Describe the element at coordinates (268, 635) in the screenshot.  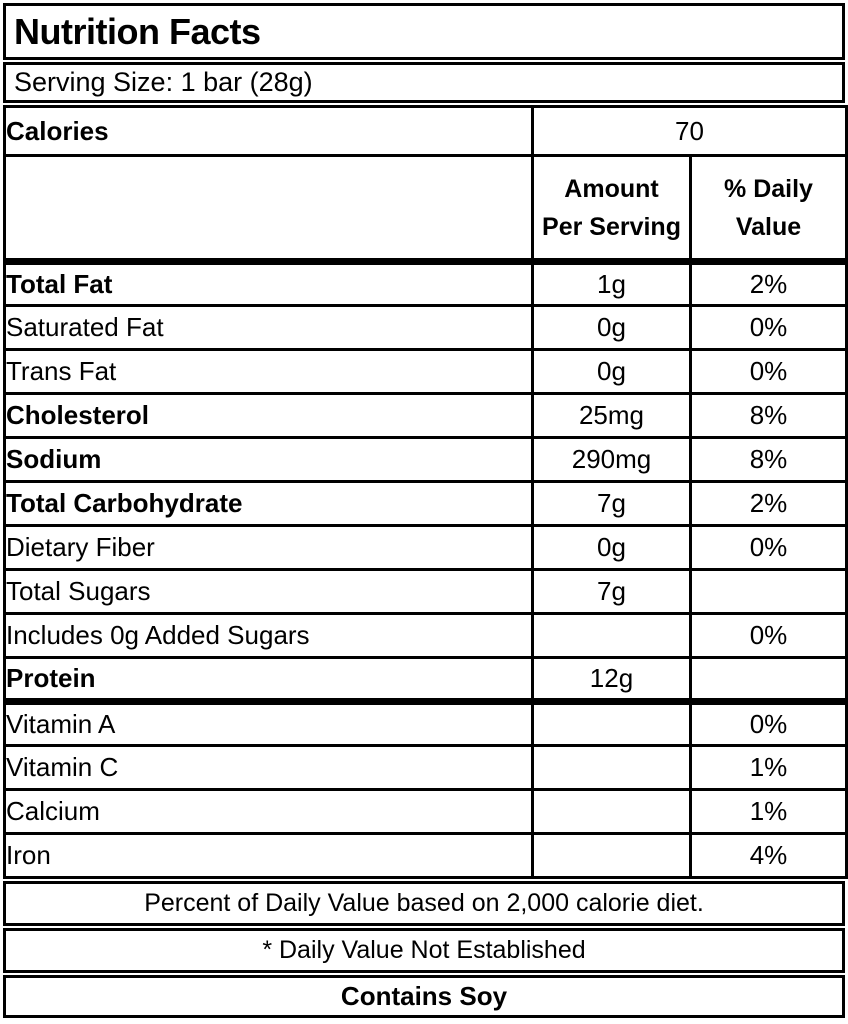
I see `nutrient-name: Includes 0g Added Sugars` at that location.